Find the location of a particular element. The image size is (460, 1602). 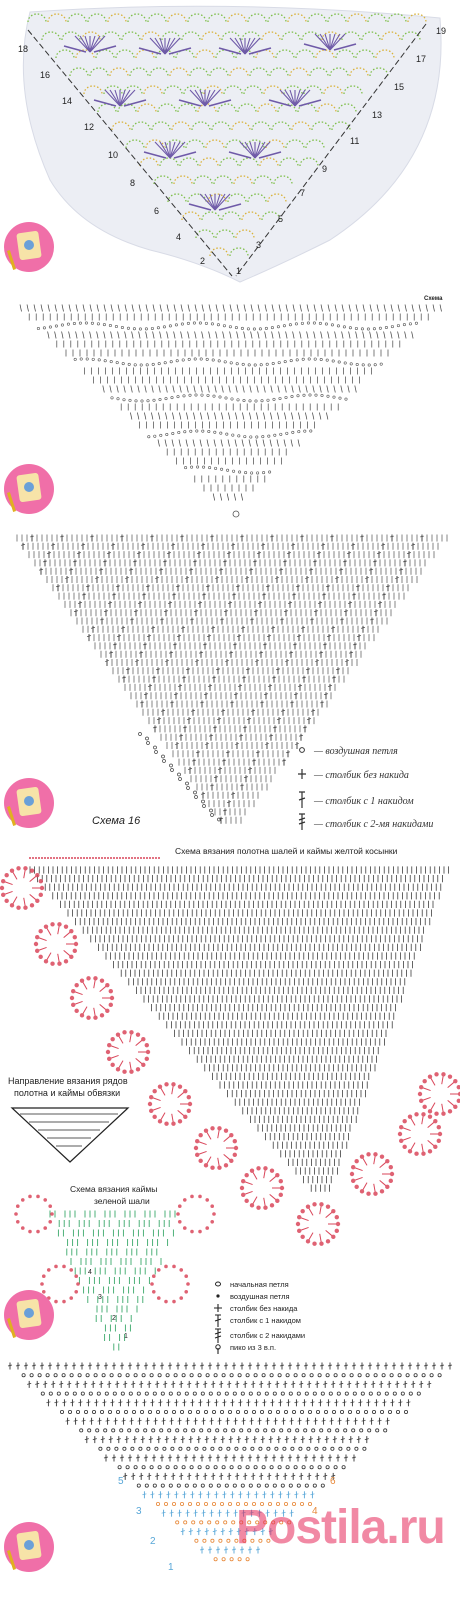

row-number: 5 is located at coordinates (280, 219).